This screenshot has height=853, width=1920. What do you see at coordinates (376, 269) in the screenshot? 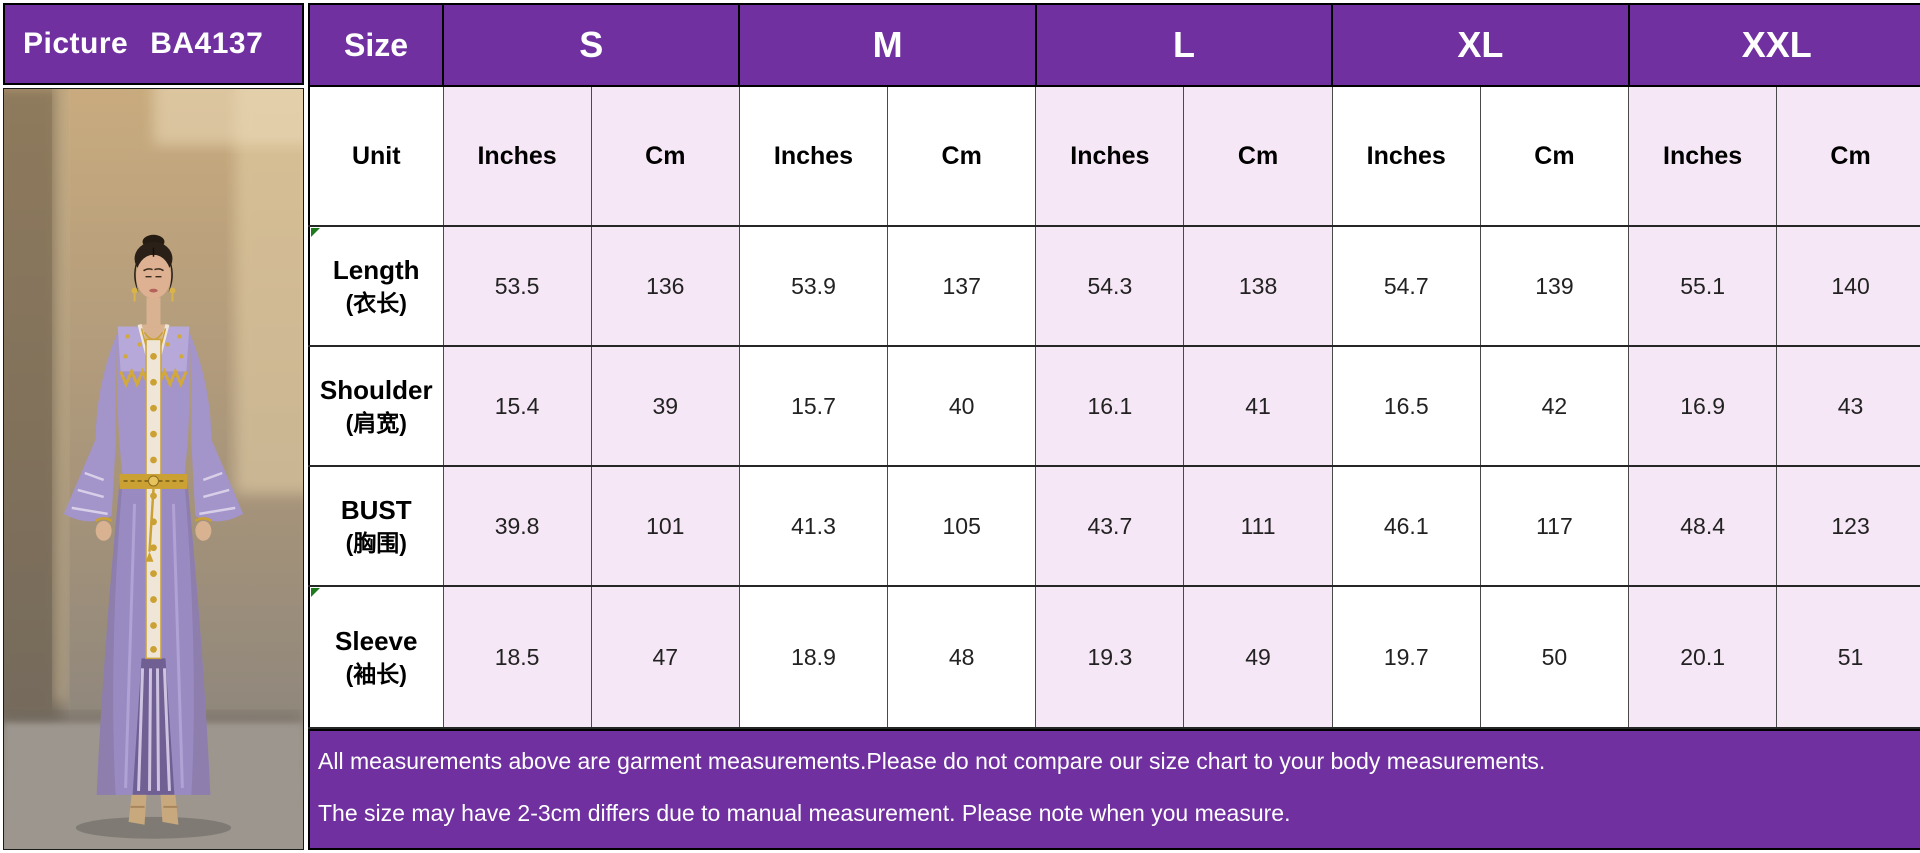
I see `row-label-en: Length` at bounding box center [376, 269].